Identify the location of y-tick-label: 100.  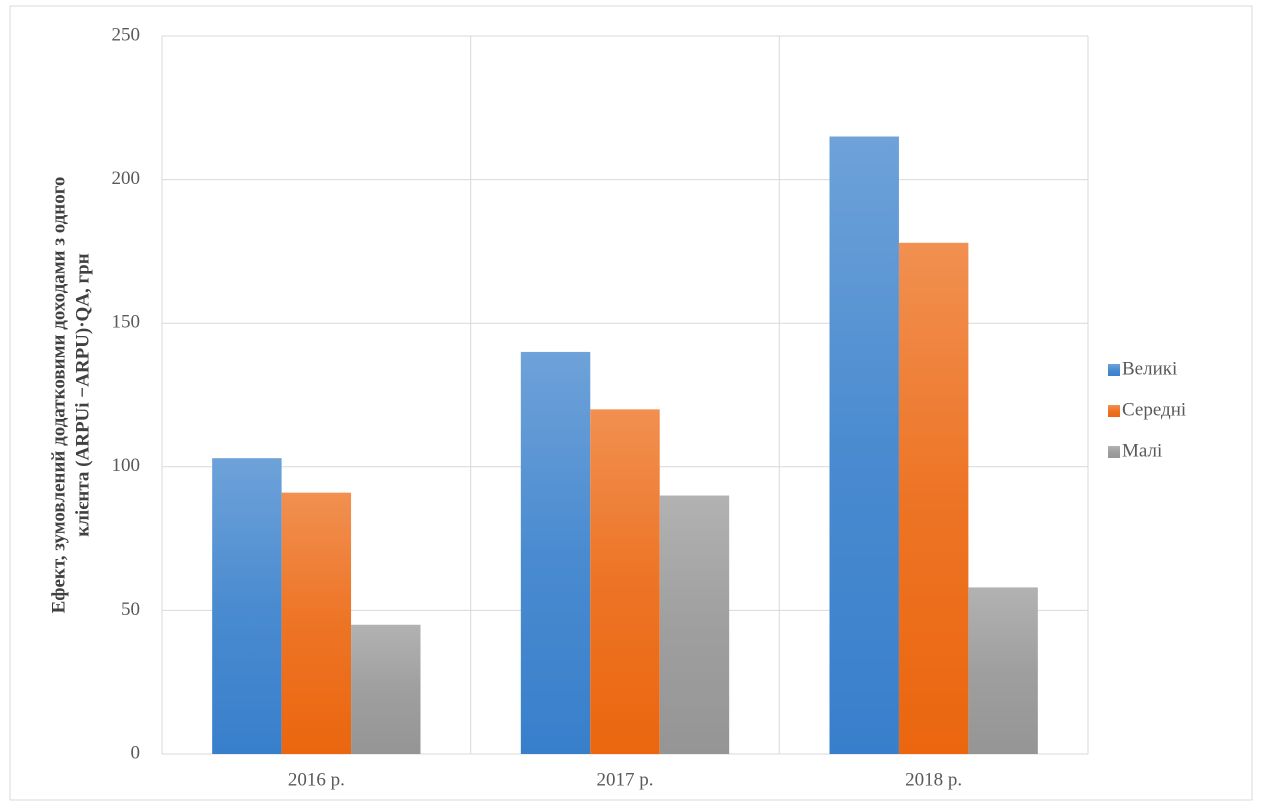
(126, 465).